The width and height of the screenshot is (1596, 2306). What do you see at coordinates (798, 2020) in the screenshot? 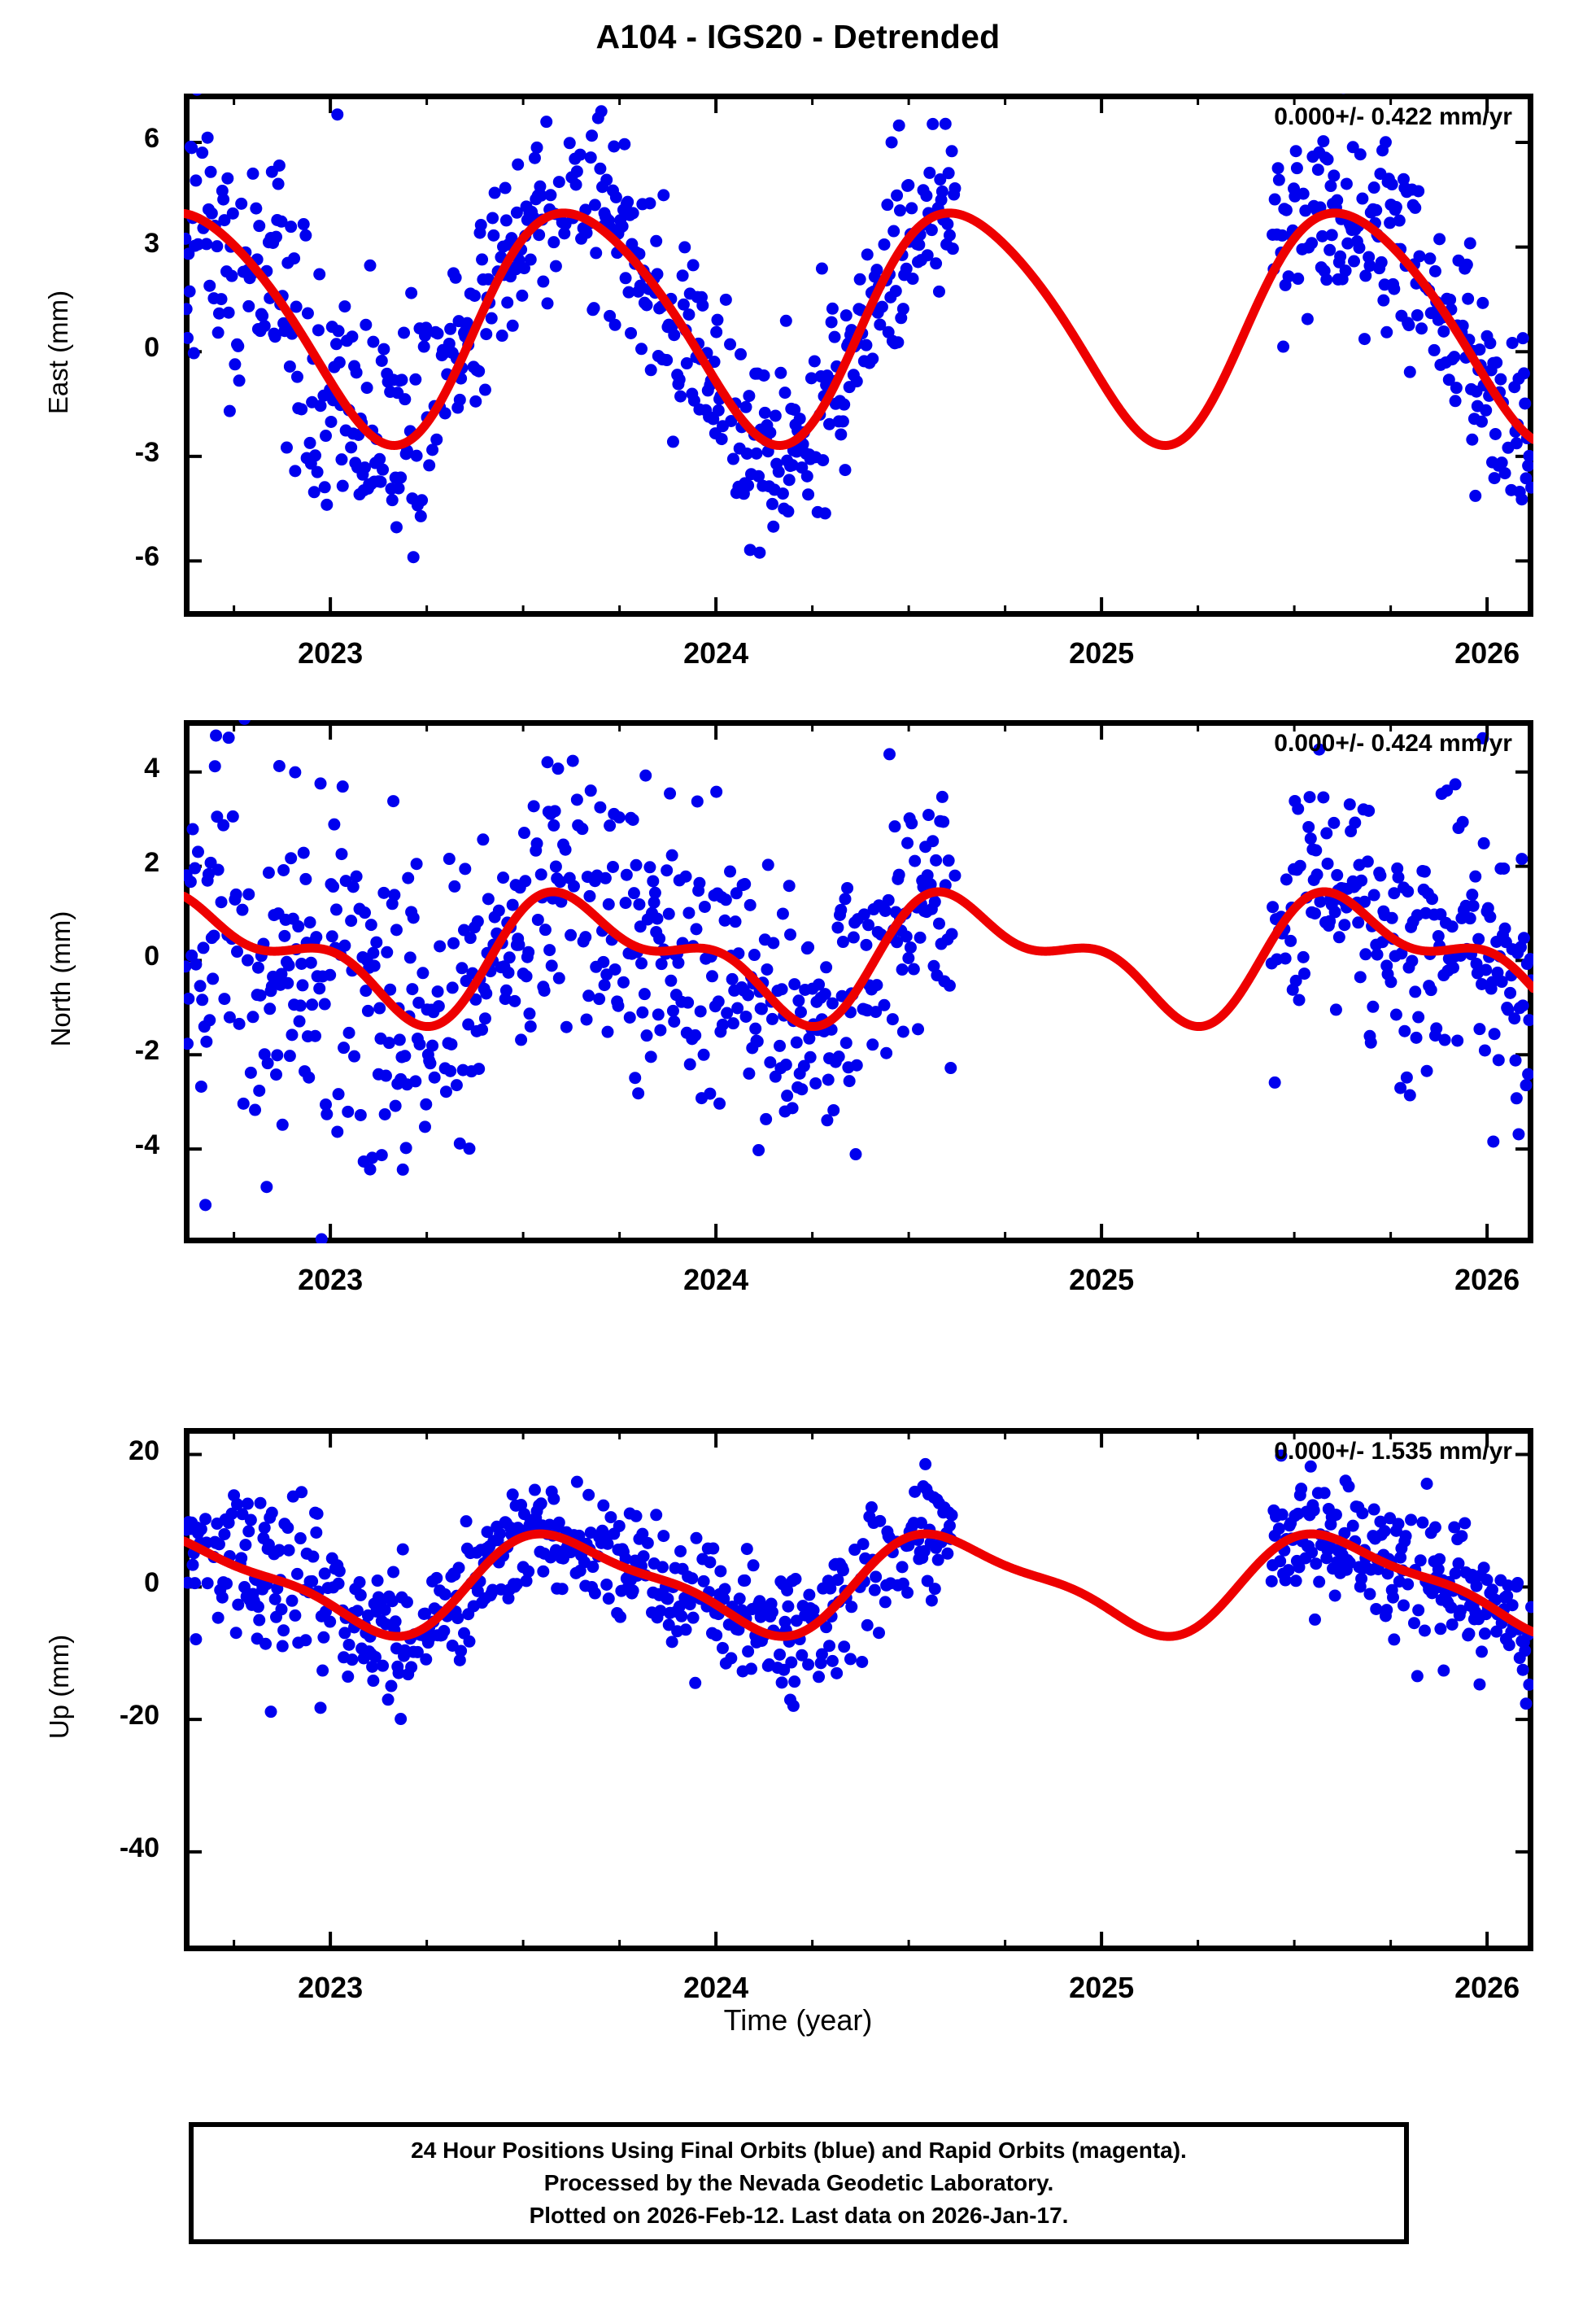
I see `x-axis-label: Time (year)` at bounding box center [798, 2020].